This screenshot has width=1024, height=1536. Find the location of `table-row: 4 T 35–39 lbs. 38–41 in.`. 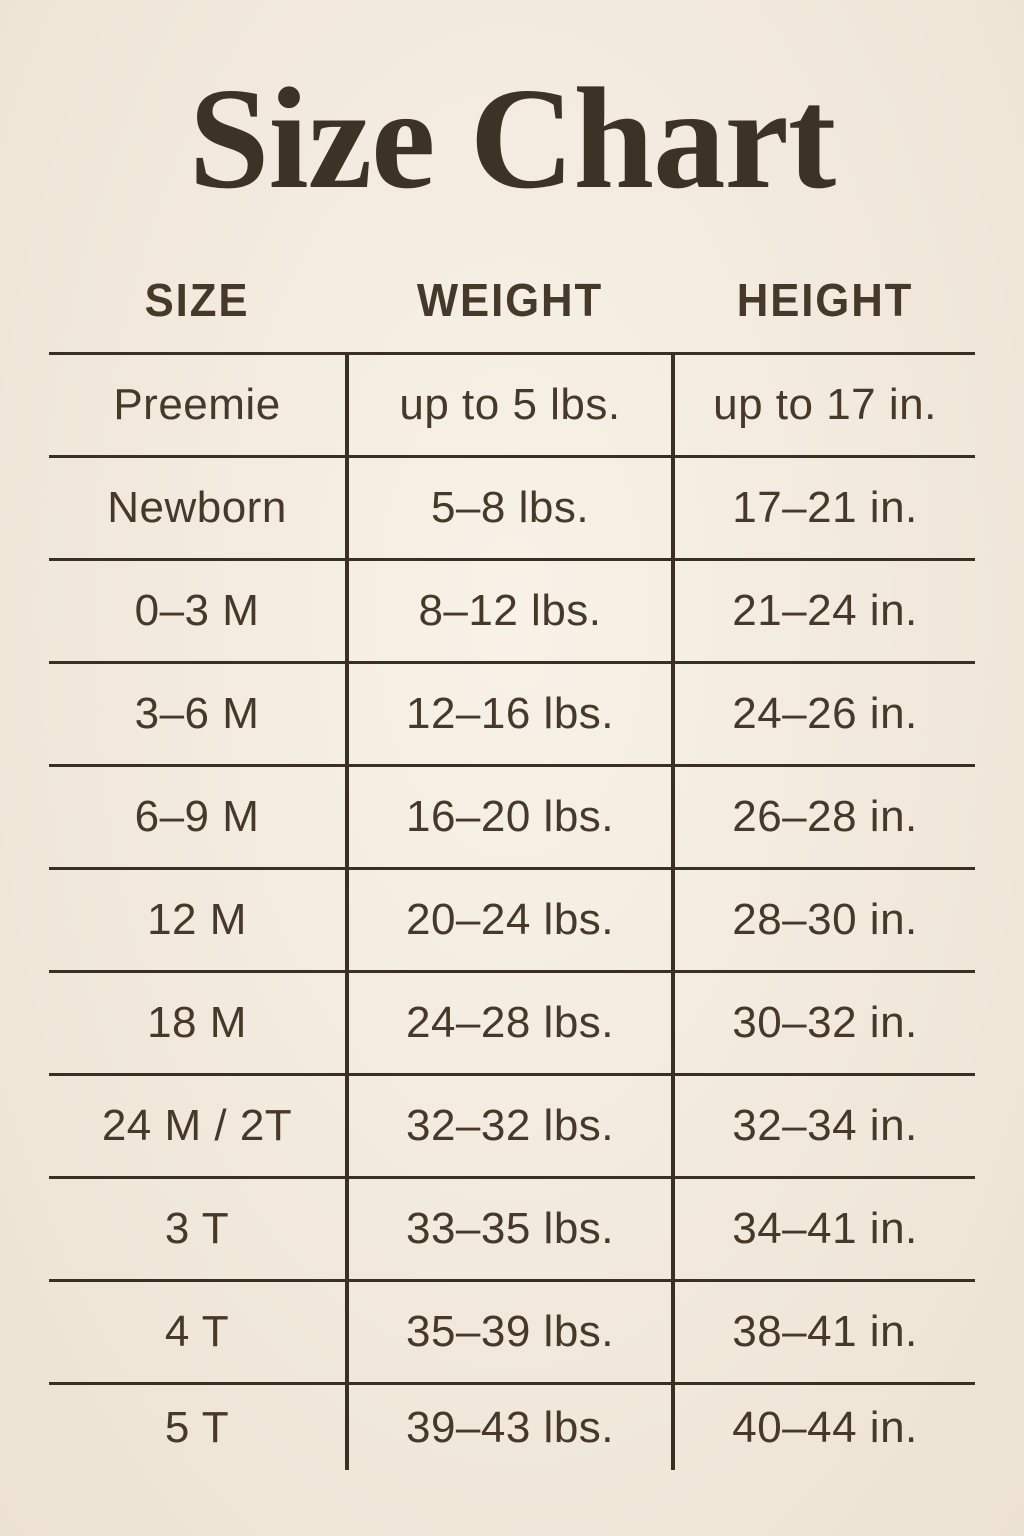

table-row: 4 T 35–39 lbs. 38–41 in. is located at coordinates (512, 1331).